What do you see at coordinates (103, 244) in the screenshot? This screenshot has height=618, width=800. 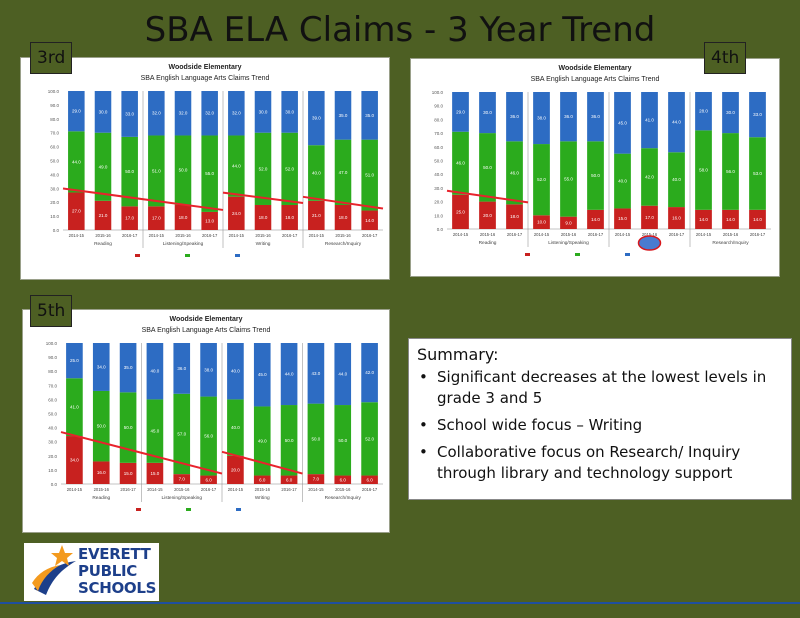 I see `group-label: Reading` at bounding box center [103, 244].